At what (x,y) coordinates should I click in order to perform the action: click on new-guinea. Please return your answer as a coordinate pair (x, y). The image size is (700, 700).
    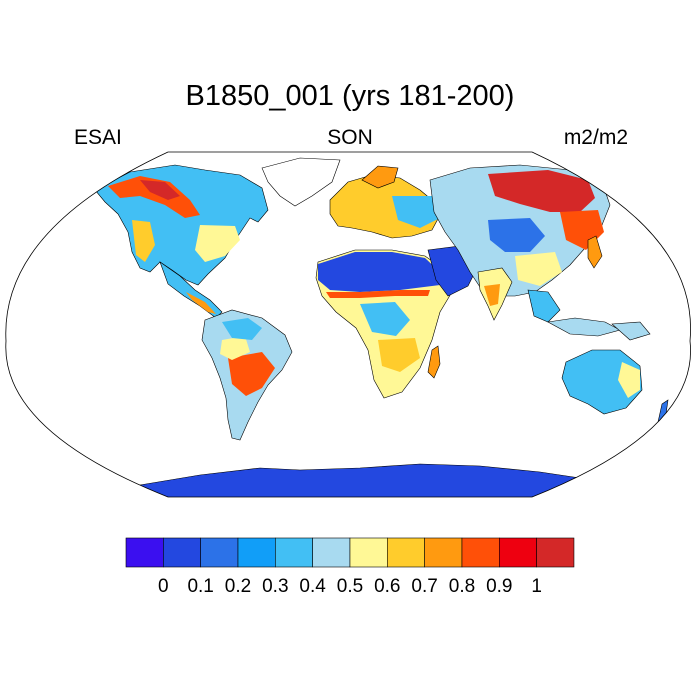
    Looking at the image, I should click on (631, 331).